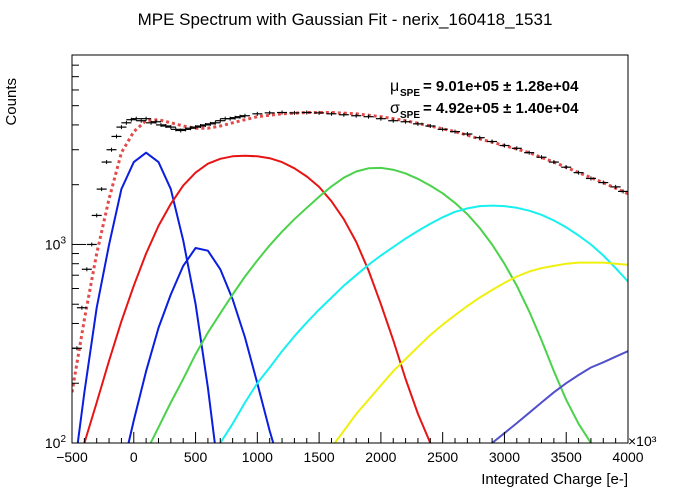  What do you see at coordinates (196, 457) in the screenshot?
I see `x-tick-label: 500` at bounding box center [196, 457].